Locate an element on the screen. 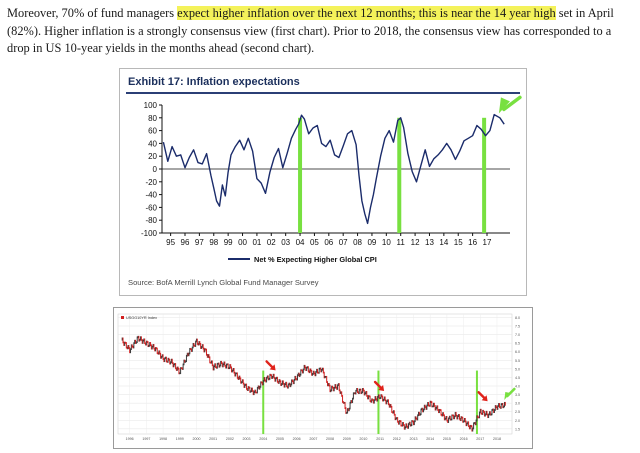 This screenshot has width=640, height=453. x-tick-label: 09 is located at coordinates (371, 242).